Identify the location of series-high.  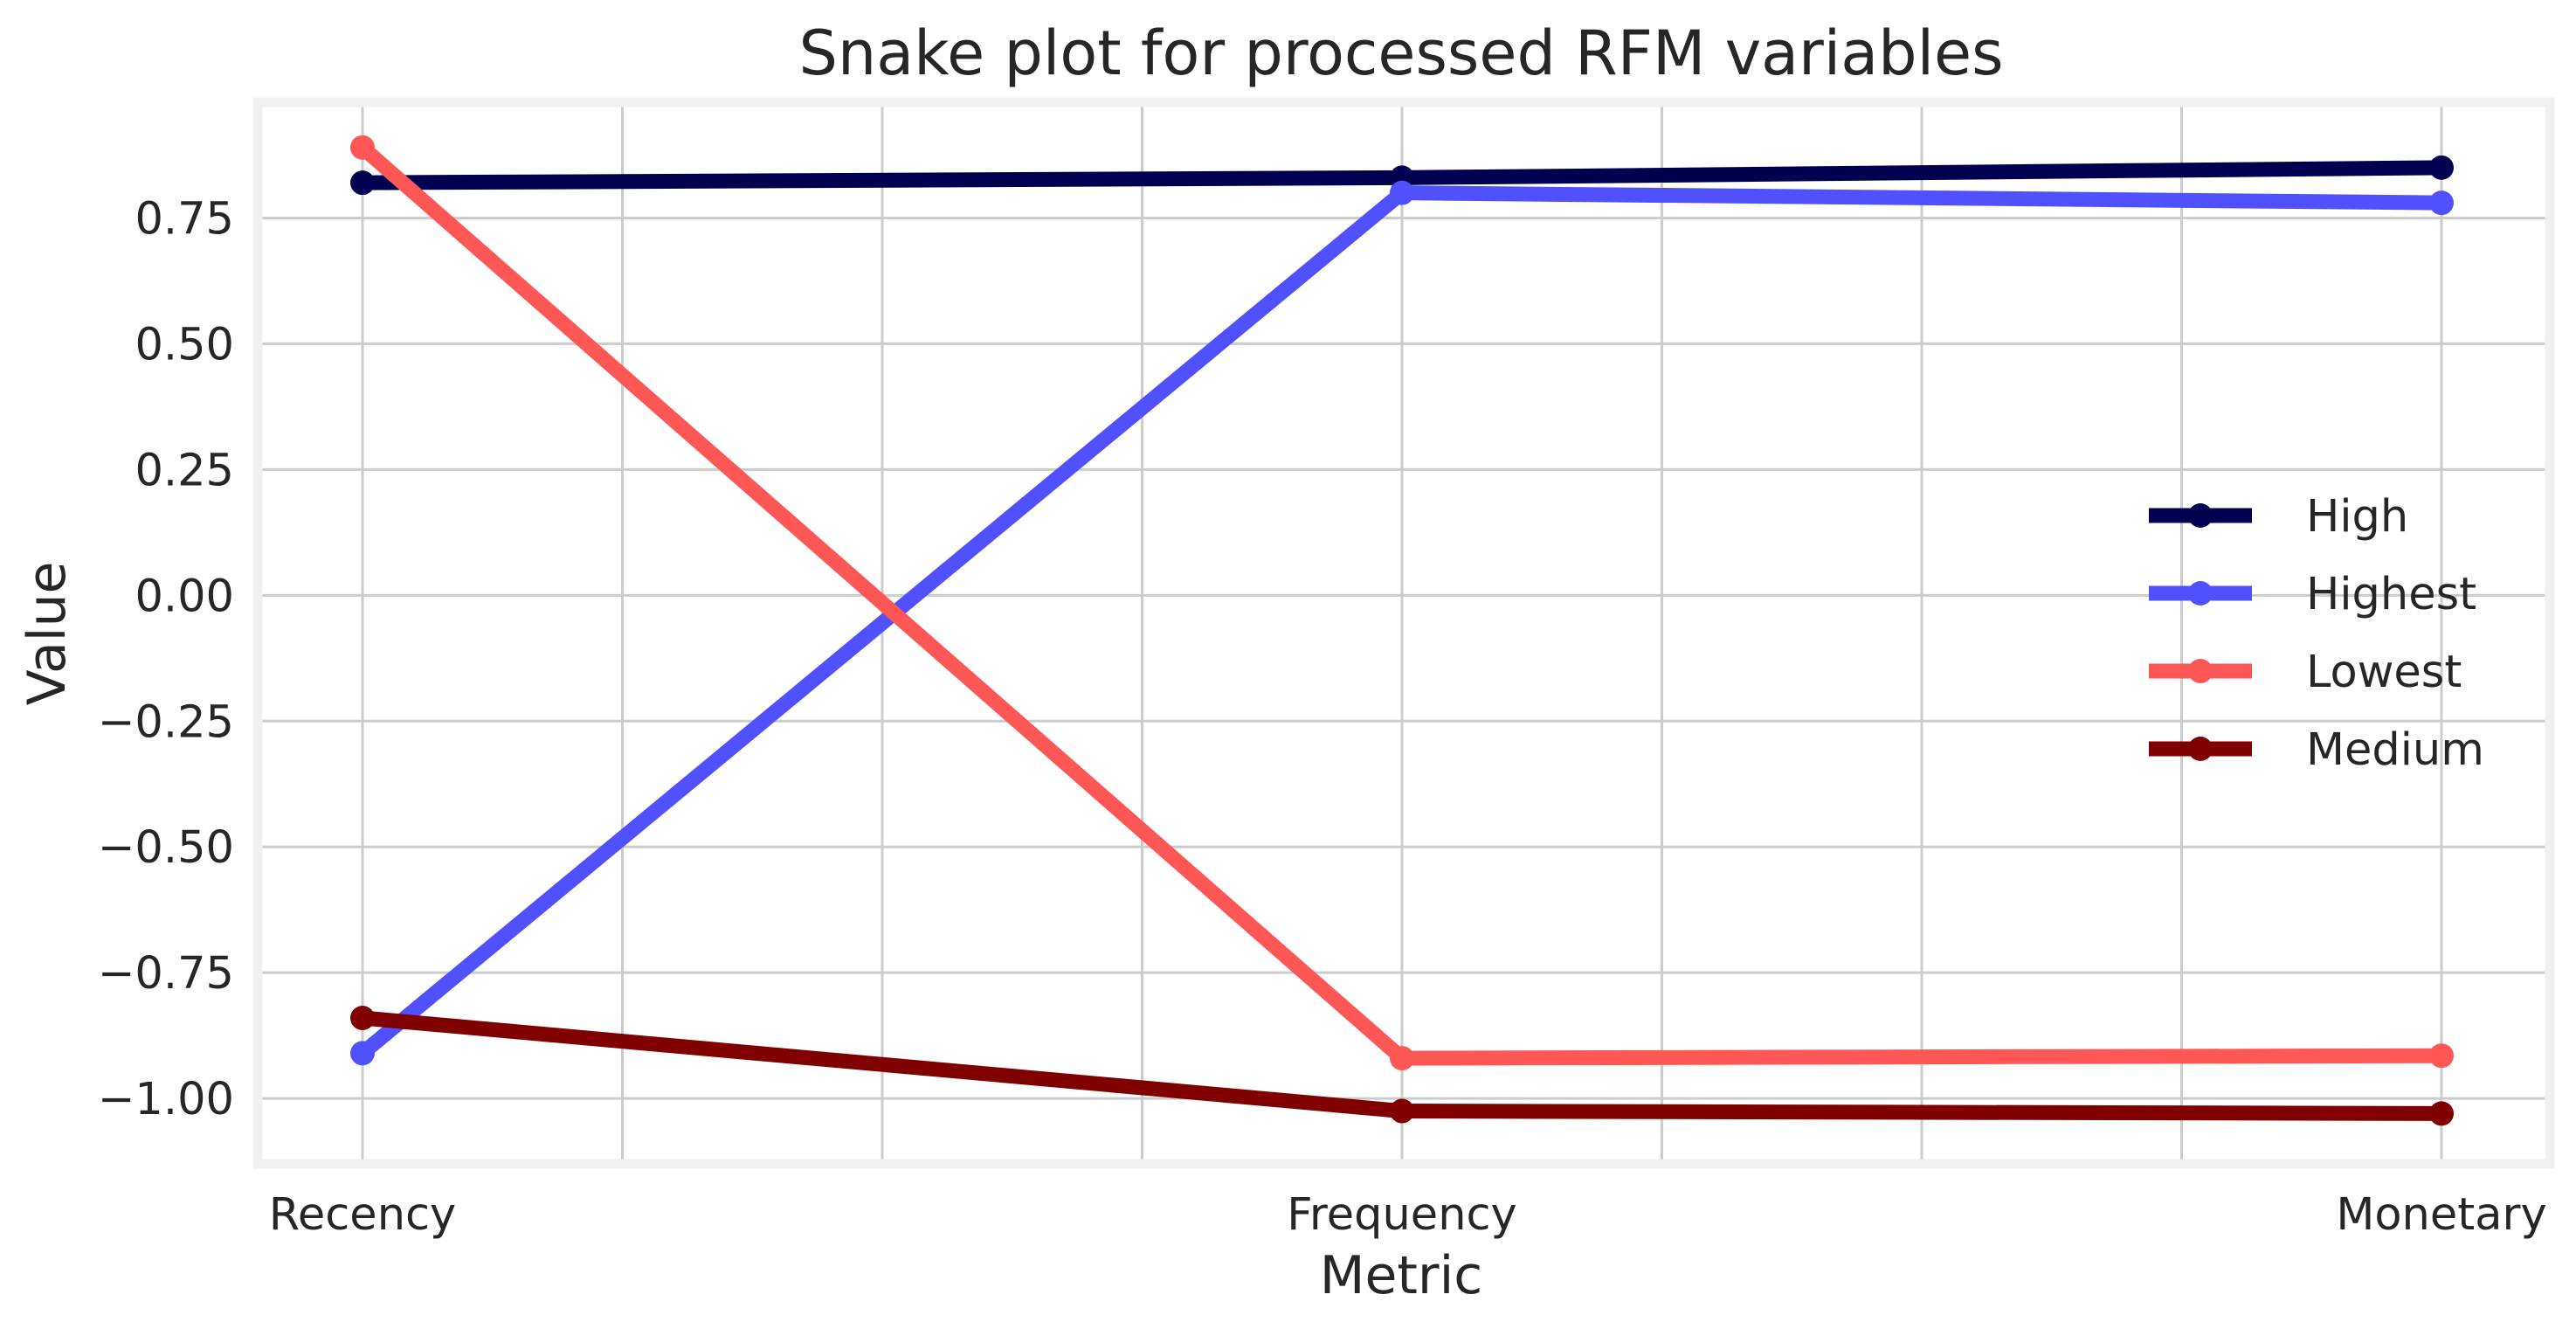
(1402, 175).